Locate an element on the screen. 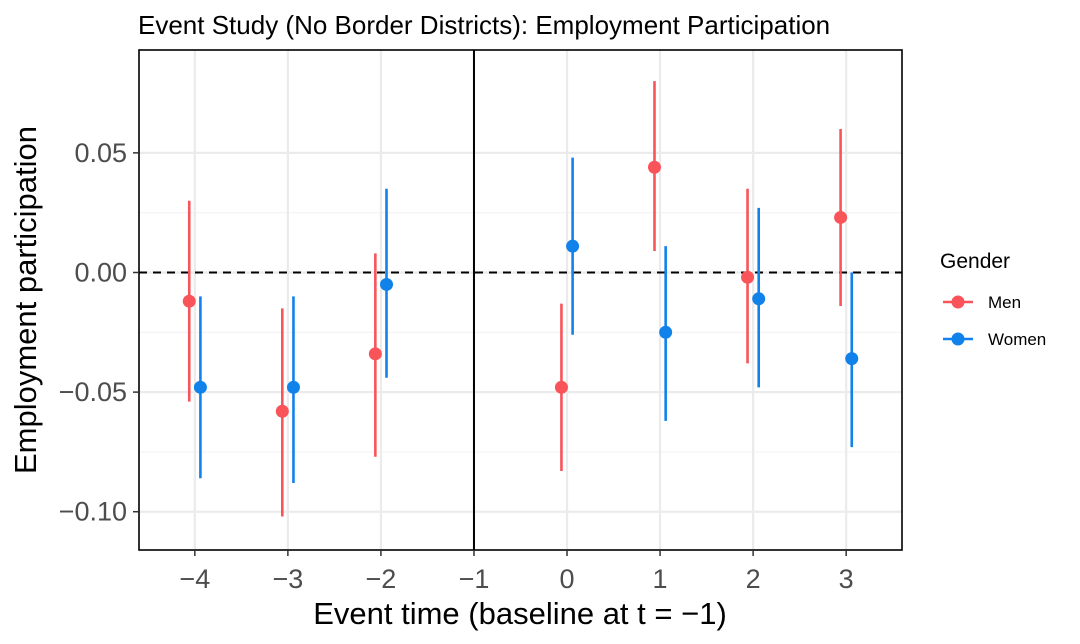  x-axis-title: Event time (baseline at t = −1) is located at coordinates (520, 613).